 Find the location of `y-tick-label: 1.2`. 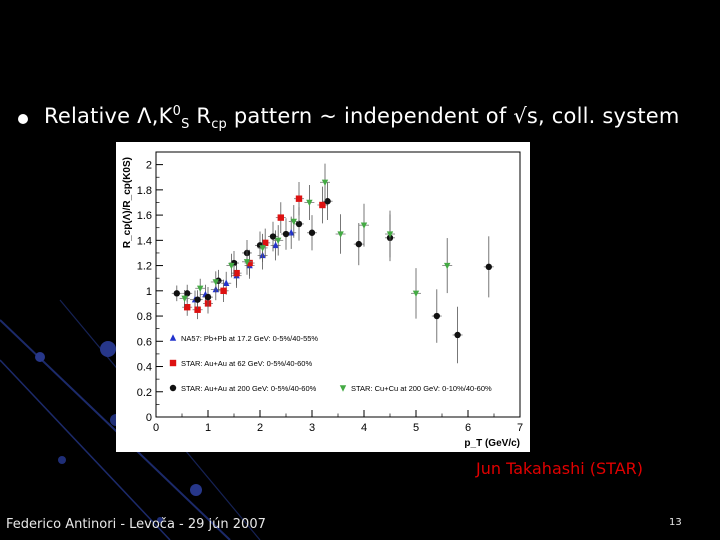

y-tick-label: 1.2 is located at coordinates (144, 267).